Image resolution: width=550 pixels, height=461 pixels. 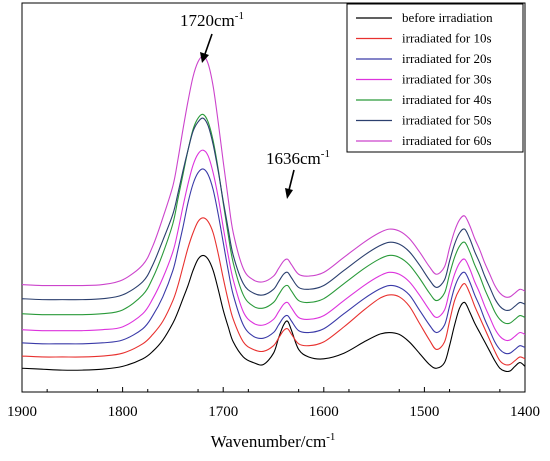 What do you see at coordinates (447, 79) in the screenshot?
I see `legend-label: irradiated for 30s` at bounding box center [447, 79].